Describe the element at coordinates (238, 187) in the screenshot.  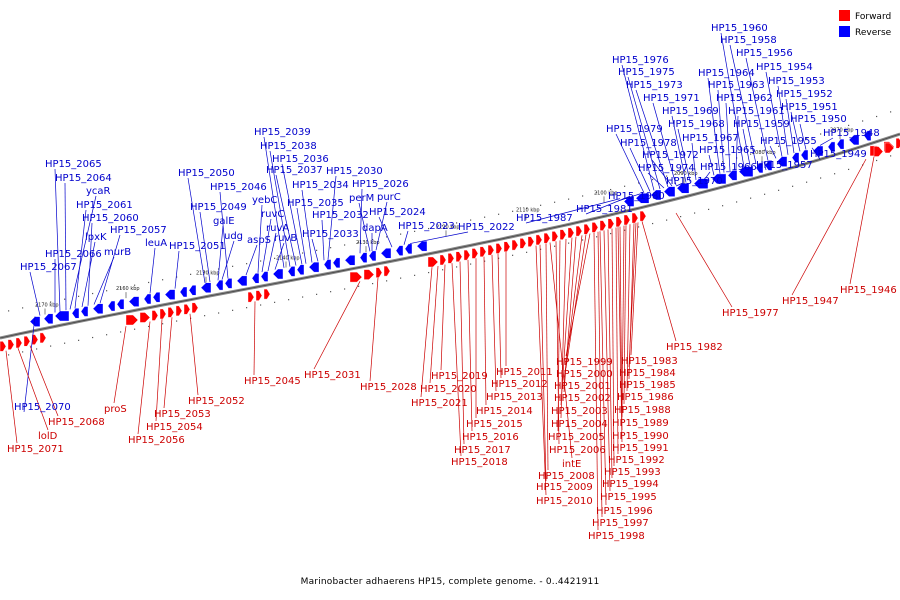
I see `reverse-gene-label: HP15_2046` at that location.